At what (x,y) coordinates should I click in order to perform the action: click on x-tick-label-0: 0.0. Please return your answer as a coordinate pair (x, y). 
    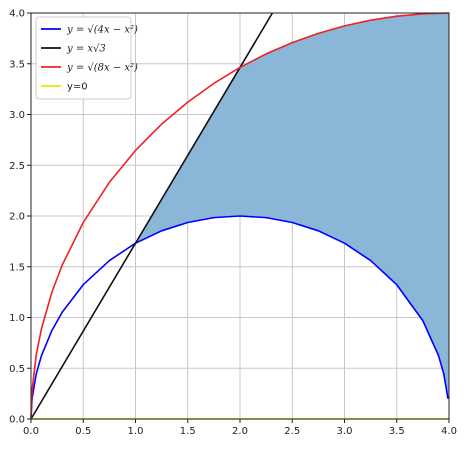
    Looking at the image, I should click on (31, 431).